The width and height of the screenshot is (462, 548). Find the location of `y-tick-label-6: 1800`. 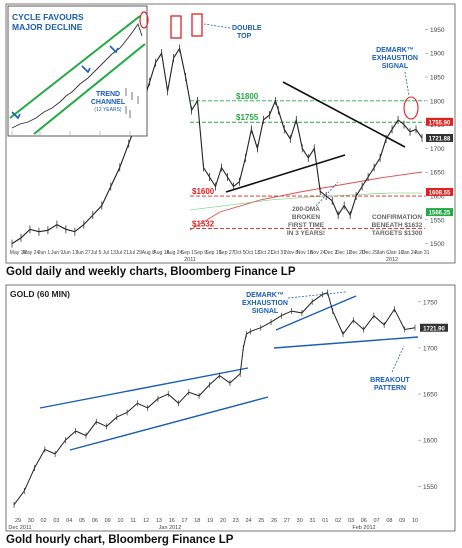

y-tick-label-6: 1800 is located at coordinates (437, 101).